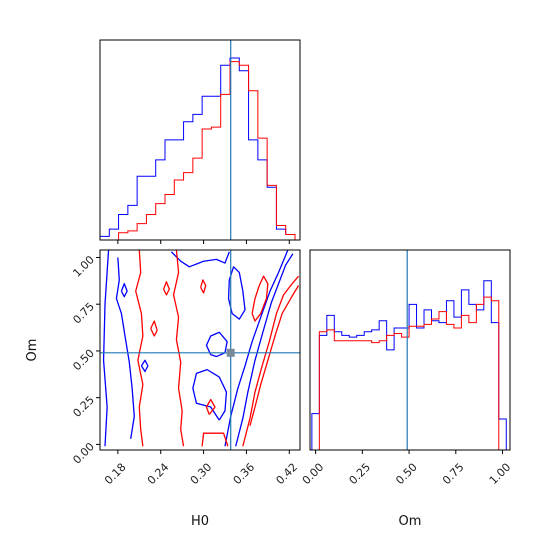  I want to click on joint-x-ticks: 0.18 0.24 0.30 0.36 0.42, so click(201, 468).